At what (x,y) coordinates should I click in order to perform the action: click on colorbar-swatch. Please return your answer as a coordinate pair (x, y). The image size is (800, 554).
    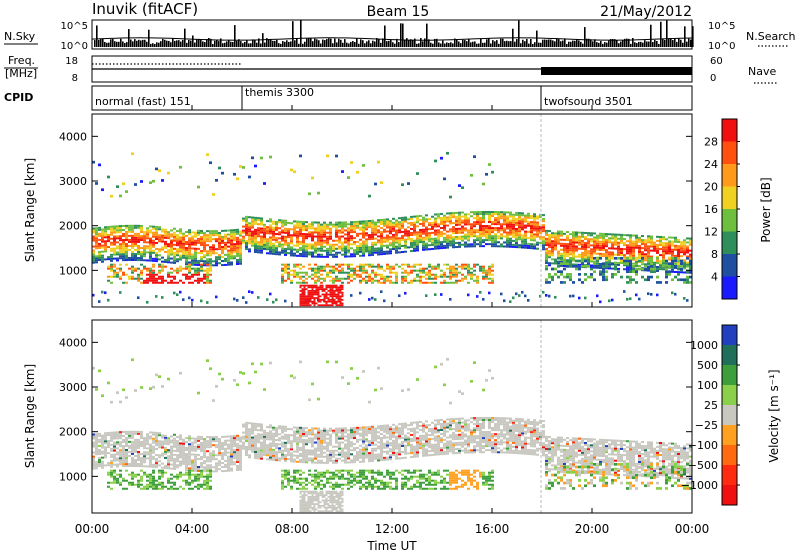
    Looking at the image, I should click on (729, 198).